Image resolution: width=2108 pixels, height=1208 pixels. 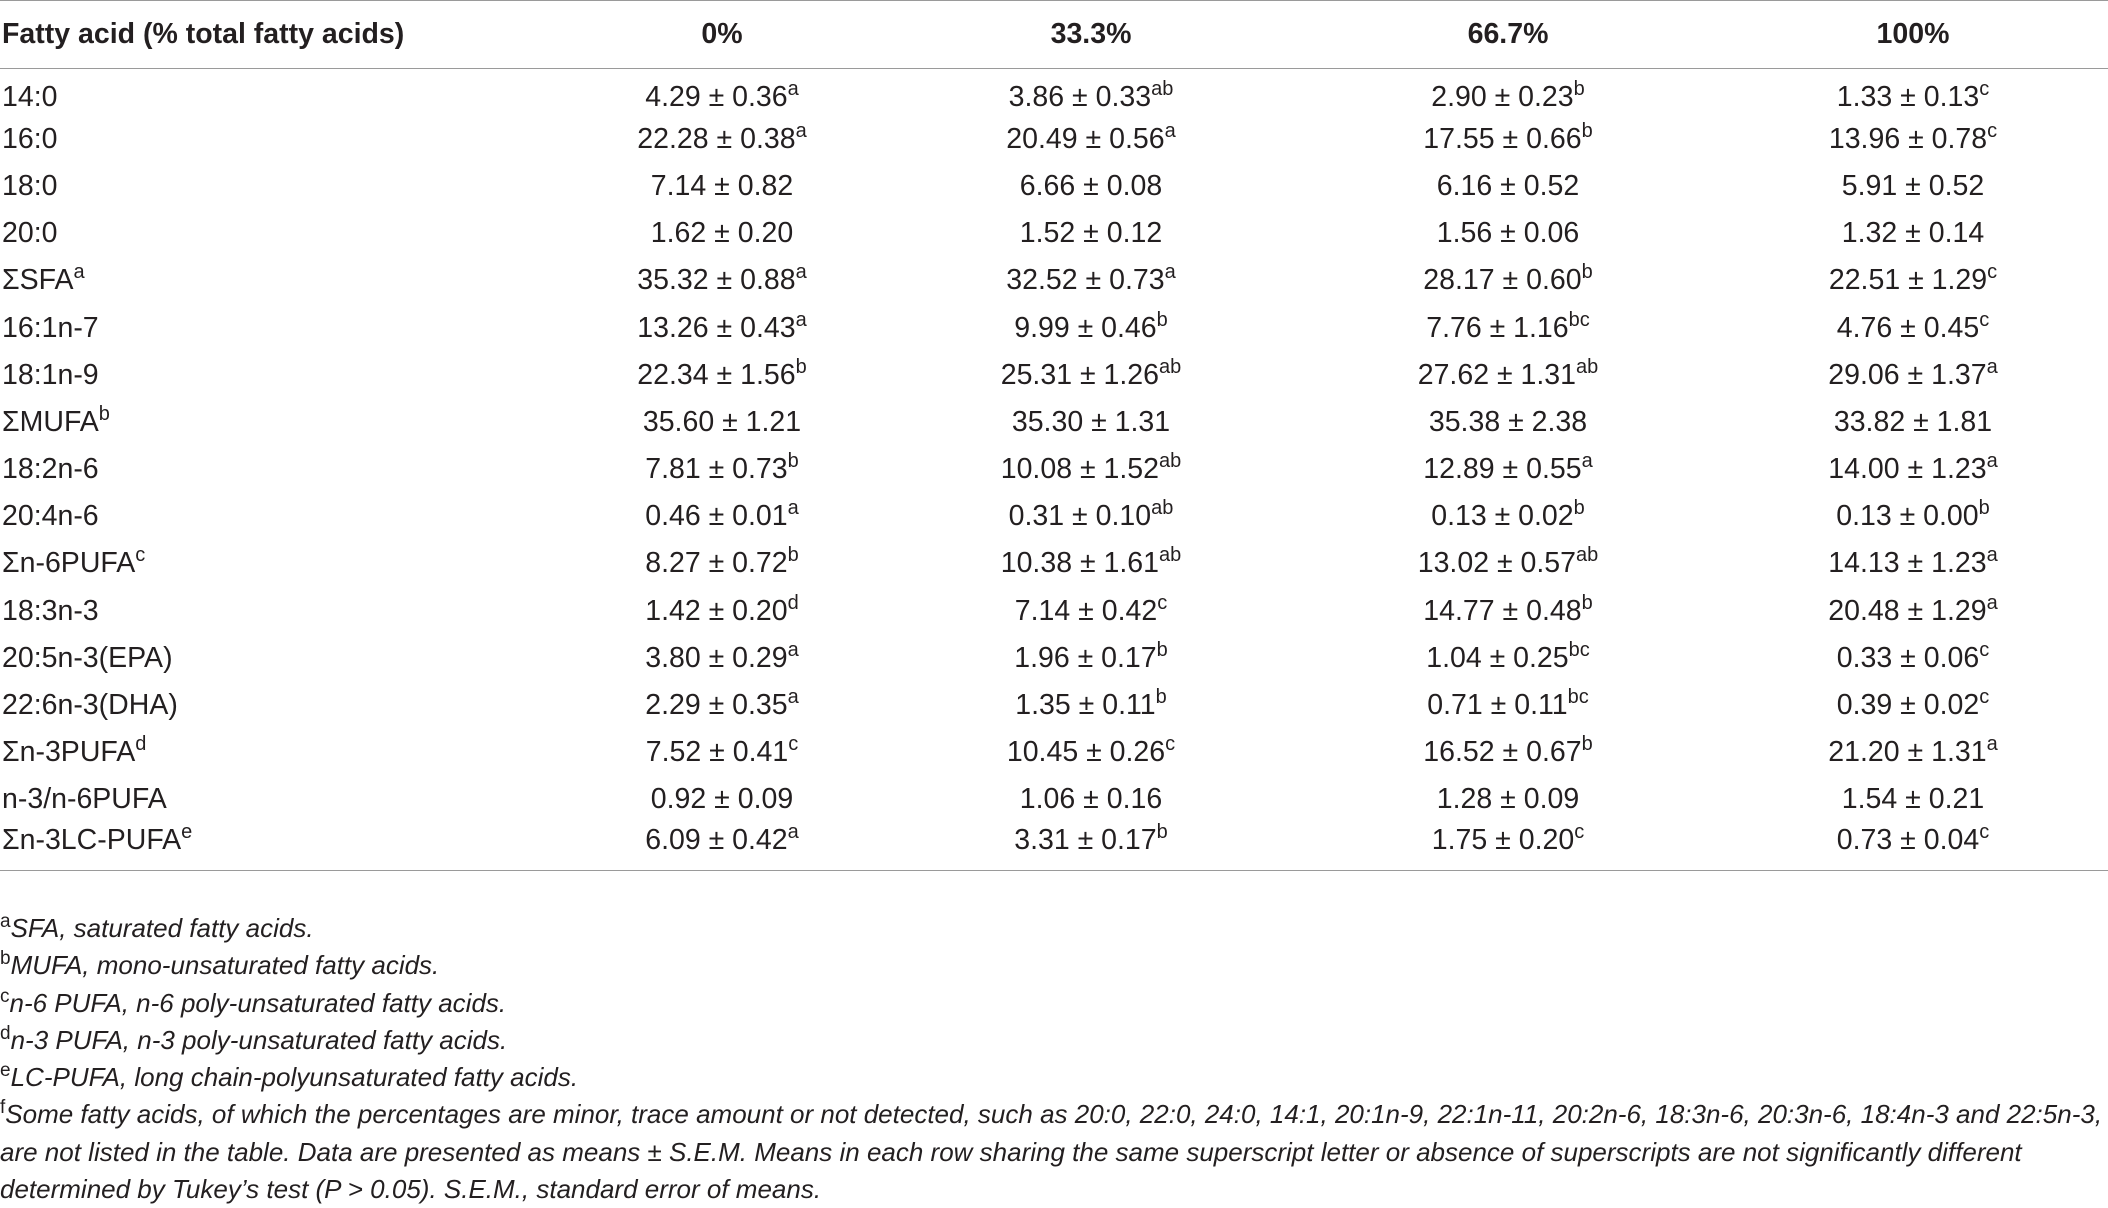 I want to click on value-wrap: 7.14 ± 0.82, so click(x=722, y=186).